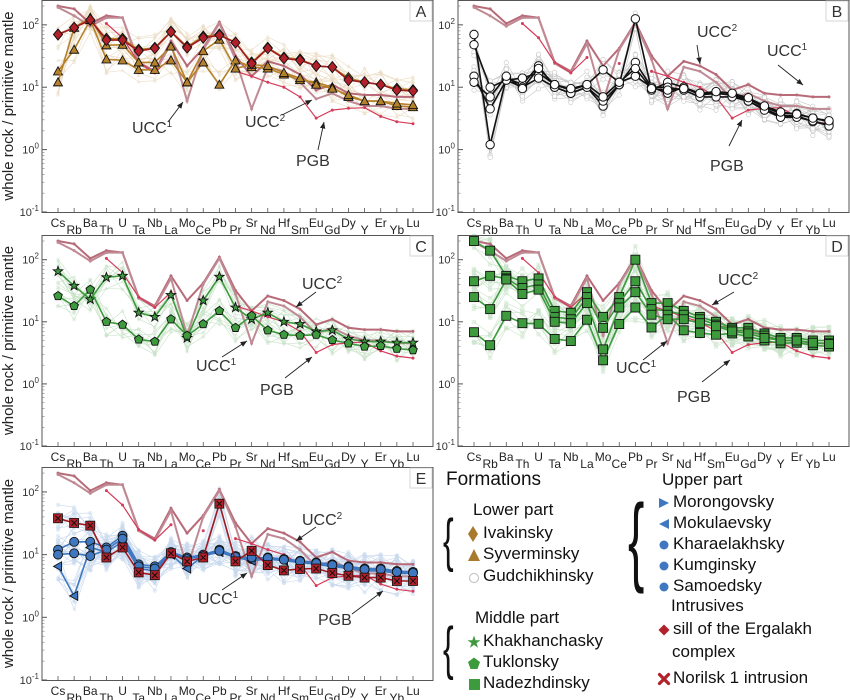  I want to click on legend-item-gudchikhinsky: Gudchikhinsky, so click(530, 576).